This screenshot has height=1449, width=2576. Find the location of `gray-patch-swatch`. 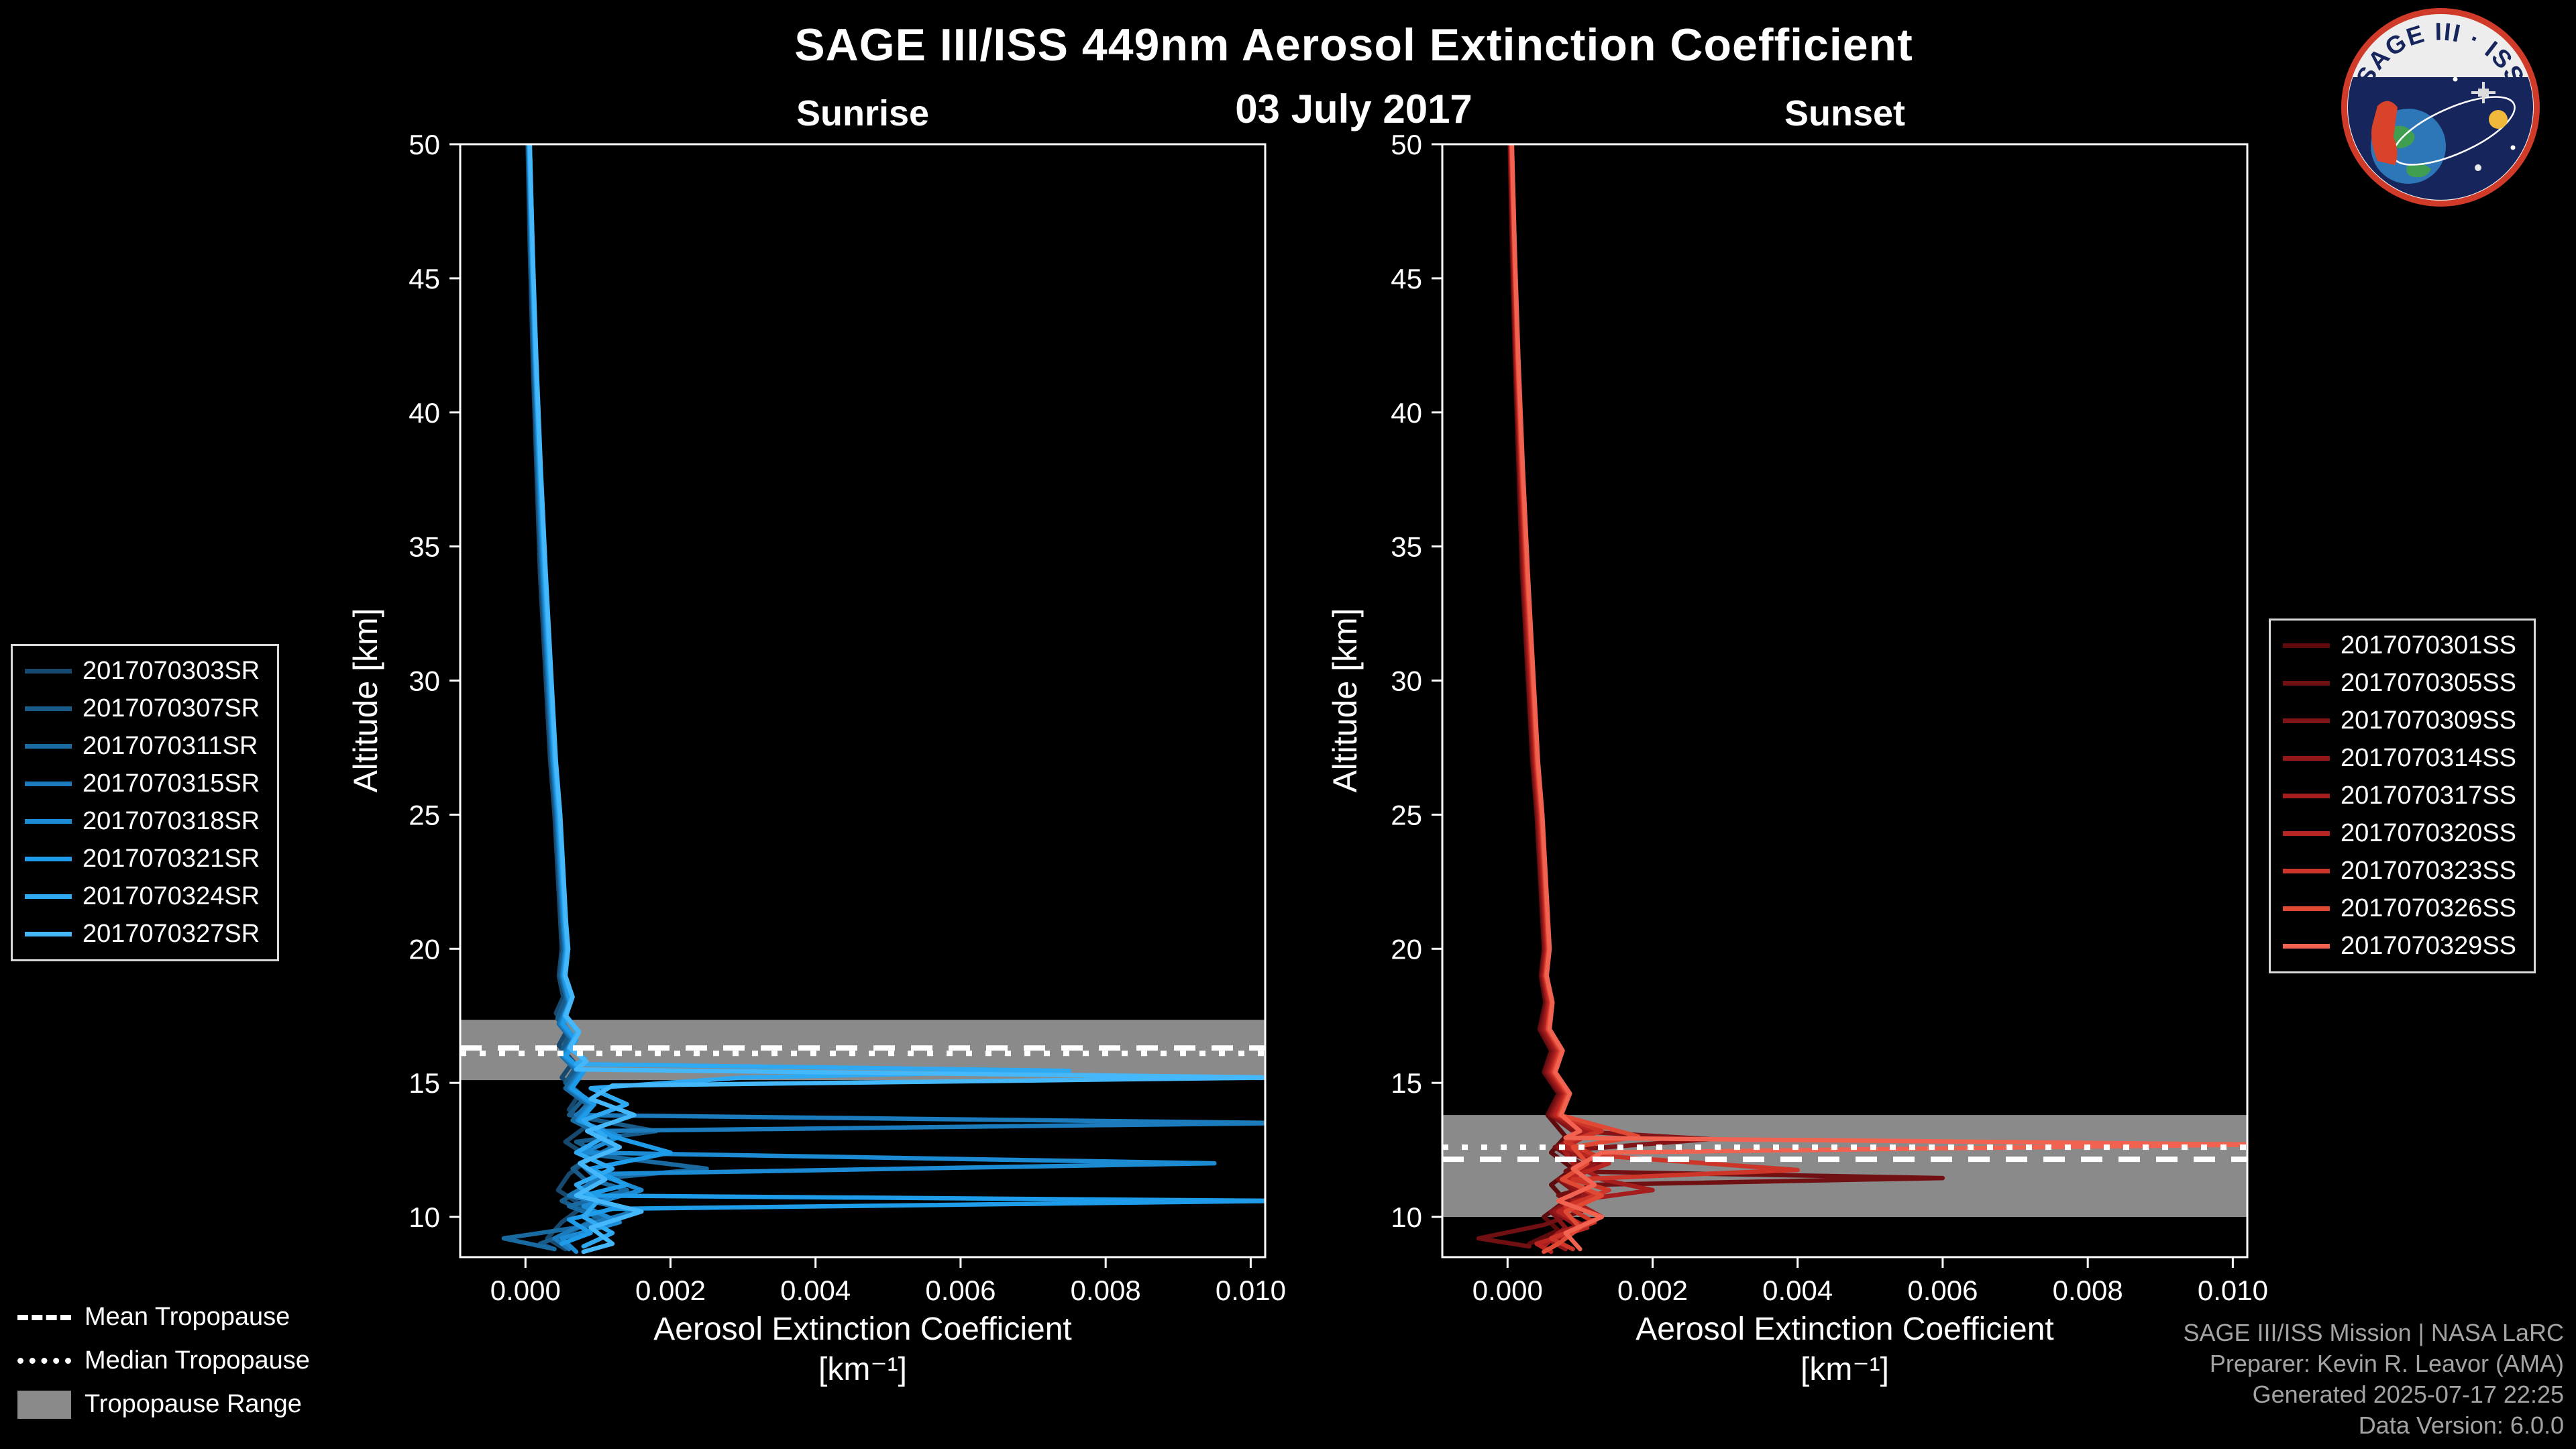

gray-patch-swatch is located at coordinates (44, 1404).